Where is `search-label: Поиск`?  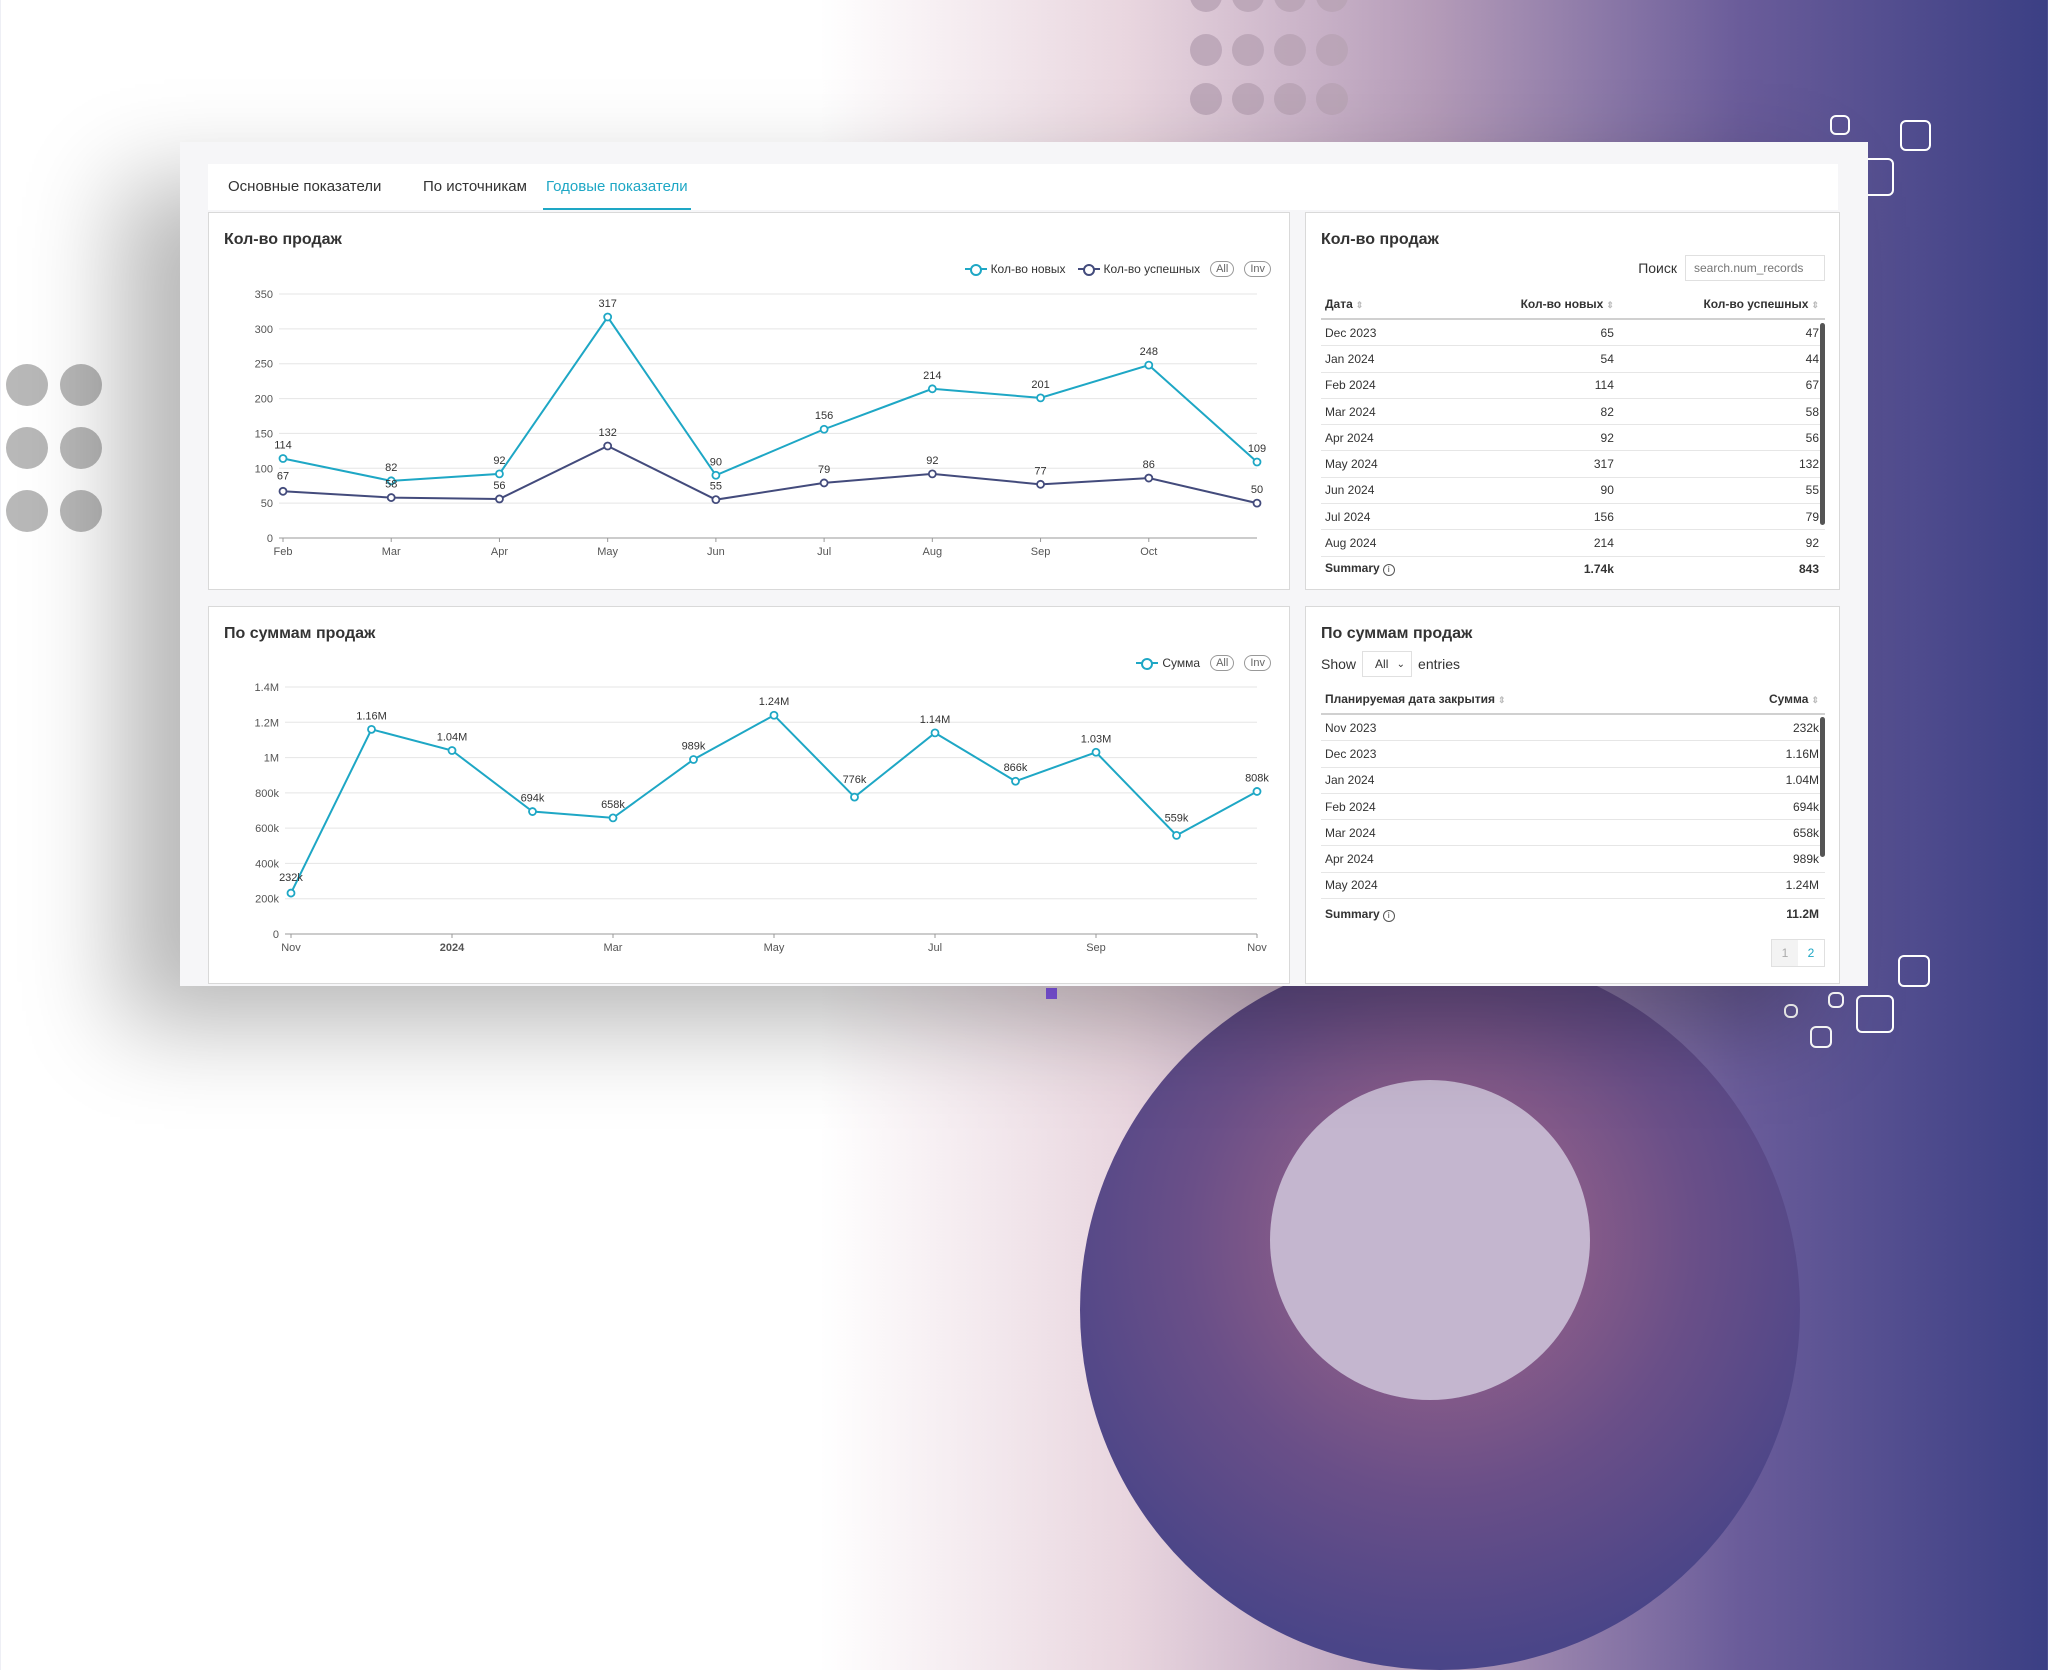 search-label: Поиск is located at coordinates (1657, 268).